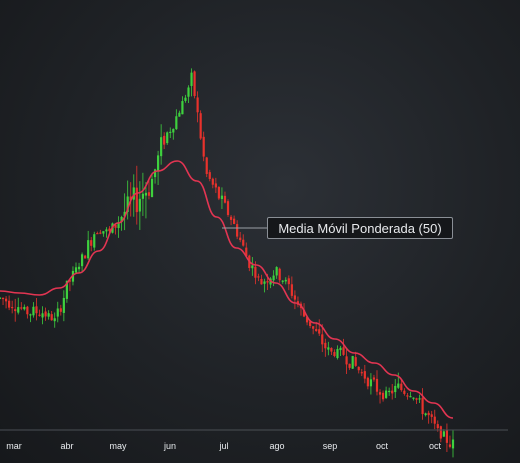 This screenshot has width=520, height=463. I want to click on x-tick-label: may, so click(118, 446).